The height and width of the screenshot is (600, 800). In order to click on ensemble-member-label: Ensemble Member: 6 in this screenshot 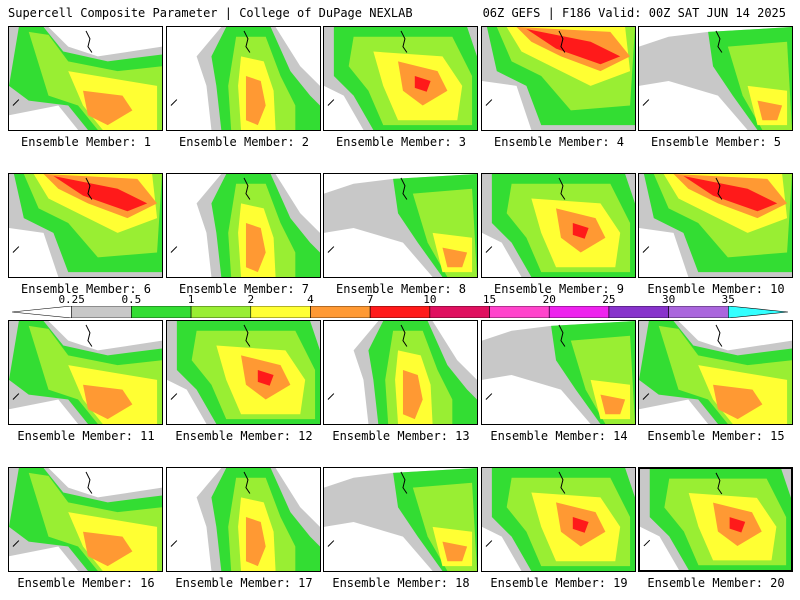, I will do `click(86, 289)`.